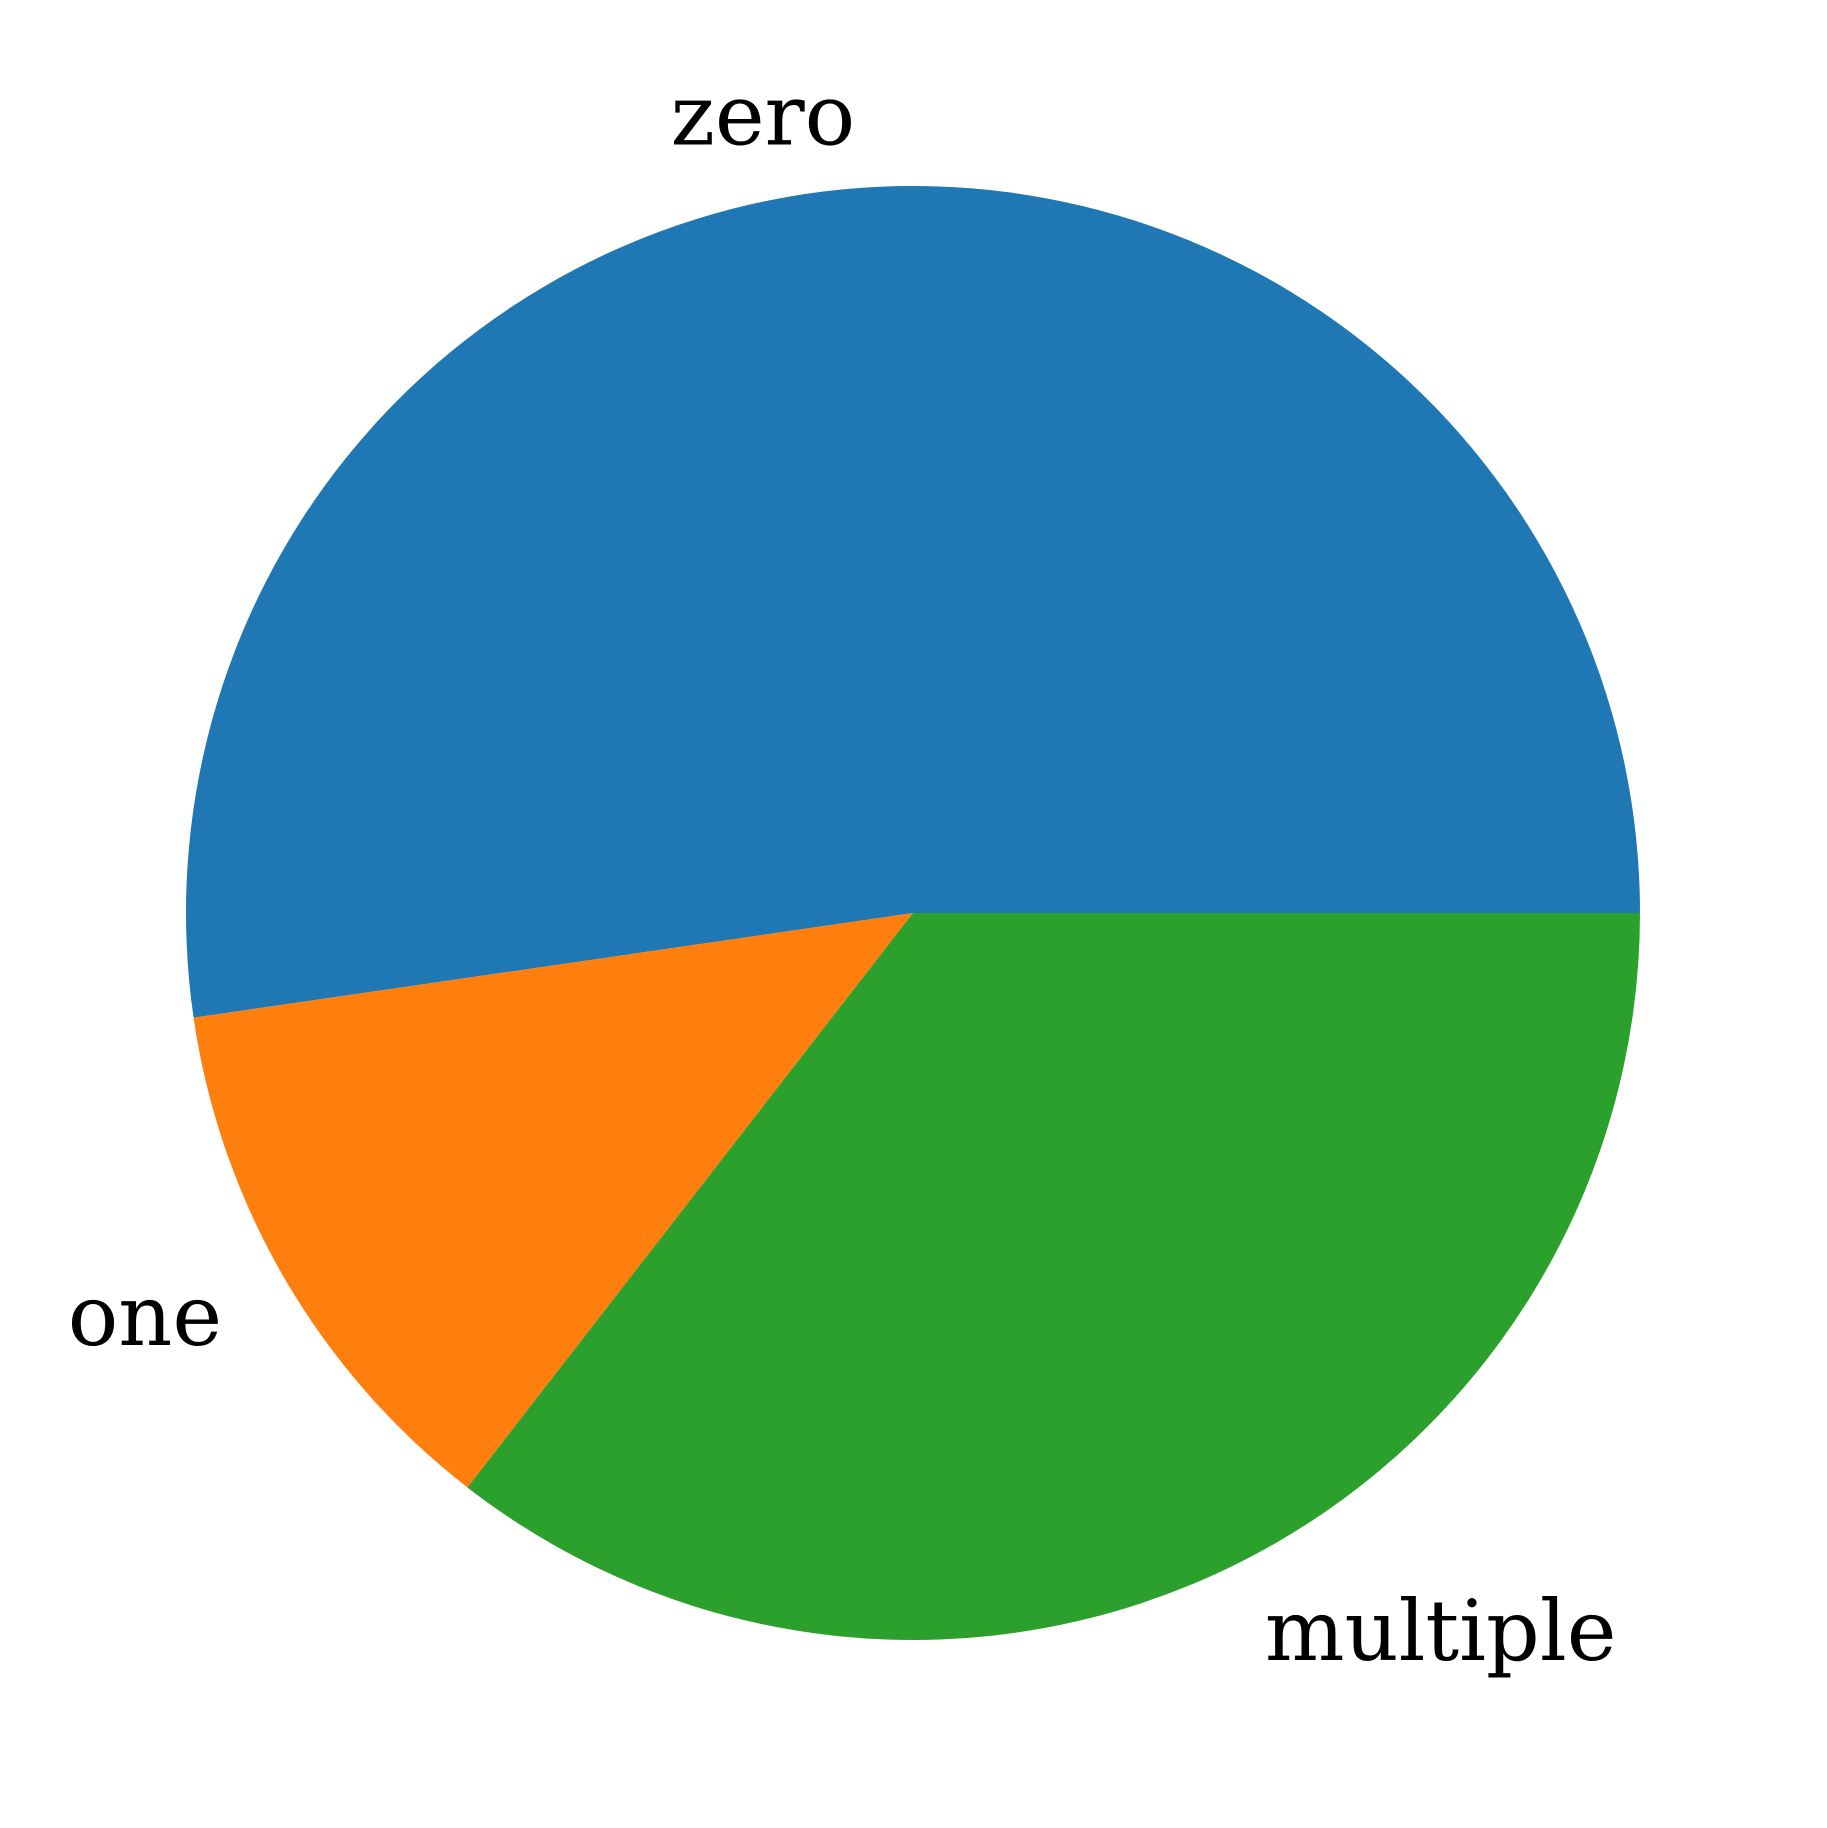 The width and height of the screenshot is (1827, 1828). I want to click on pie-label-one: one, so click(145, 1316).